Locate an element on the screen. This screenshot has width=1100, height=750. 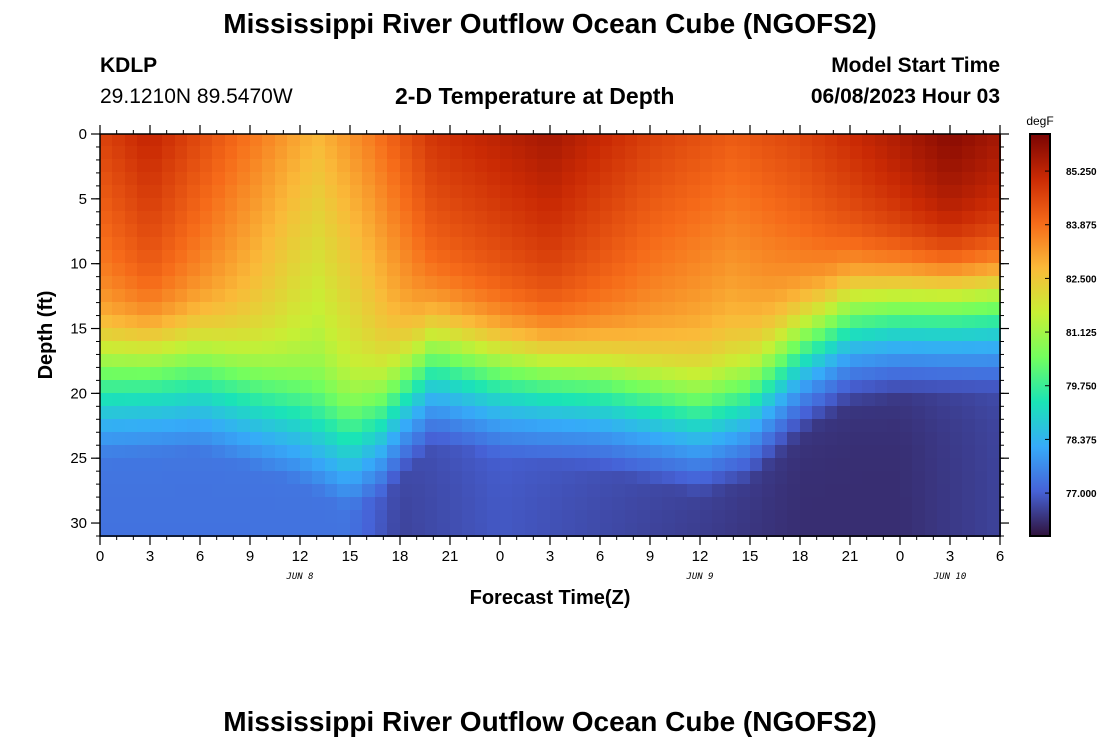
plot-subtitle: 2-D Temperature at Depth is located at coordinates (535, 96).